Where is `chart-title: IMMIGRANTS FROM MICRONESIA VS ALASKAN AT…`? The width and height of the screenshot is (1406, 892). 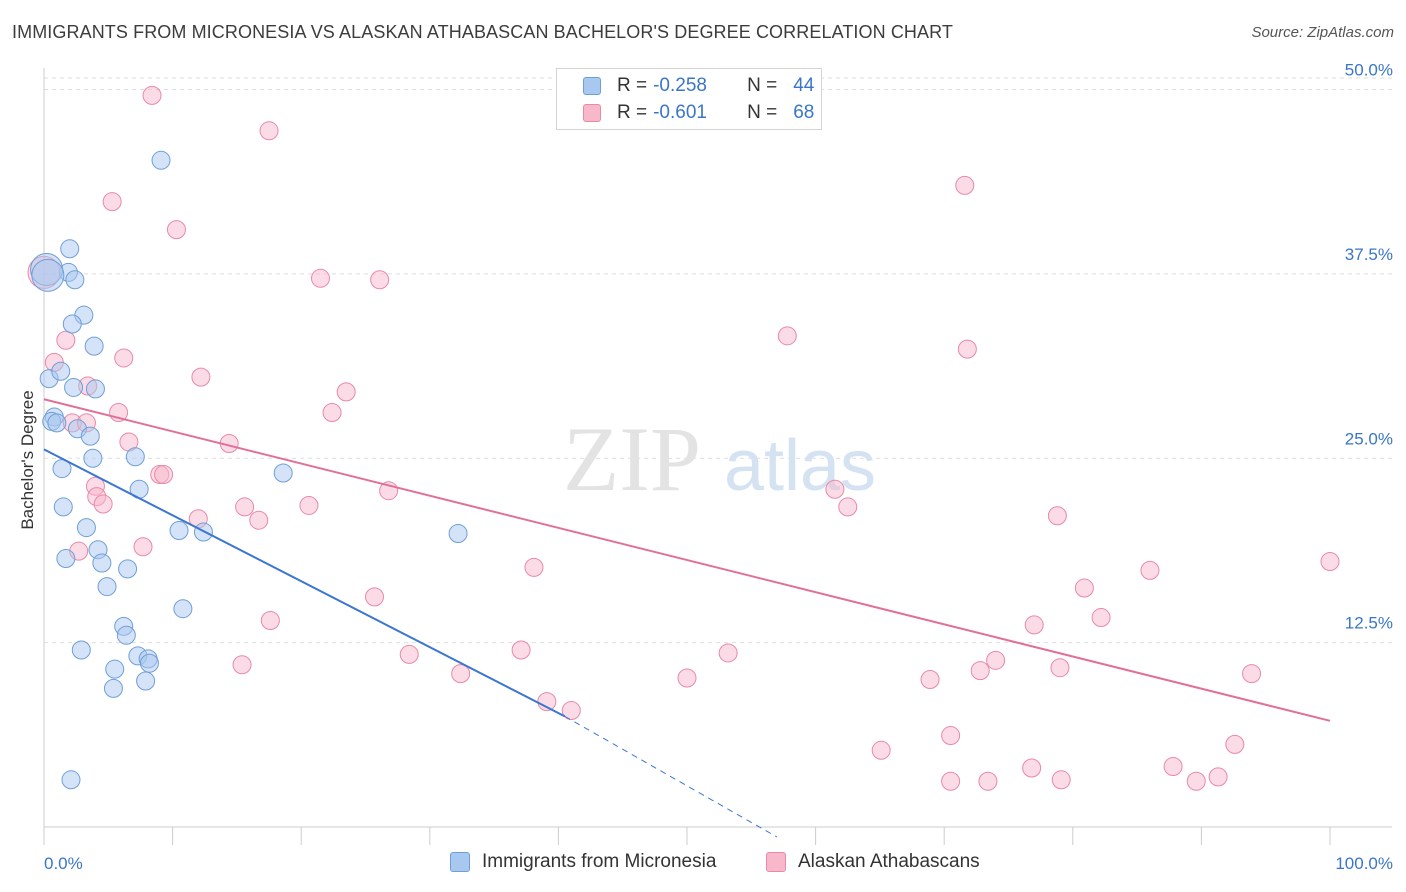
chart-title: IMMIGRANTS FROM MICRONESIA VS ALASKAN AT… is located at coordinates (483, 32).